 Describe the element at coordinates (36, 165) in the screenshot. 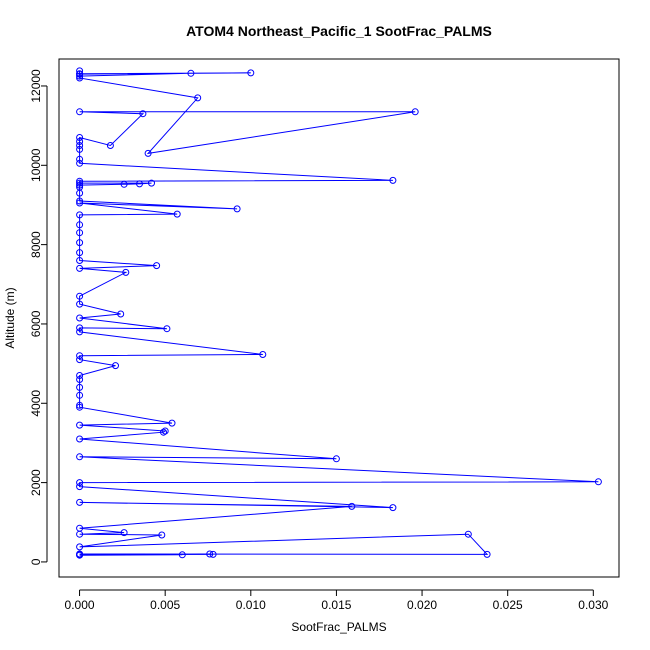

I see `y-tick-label: 10000` at that location.